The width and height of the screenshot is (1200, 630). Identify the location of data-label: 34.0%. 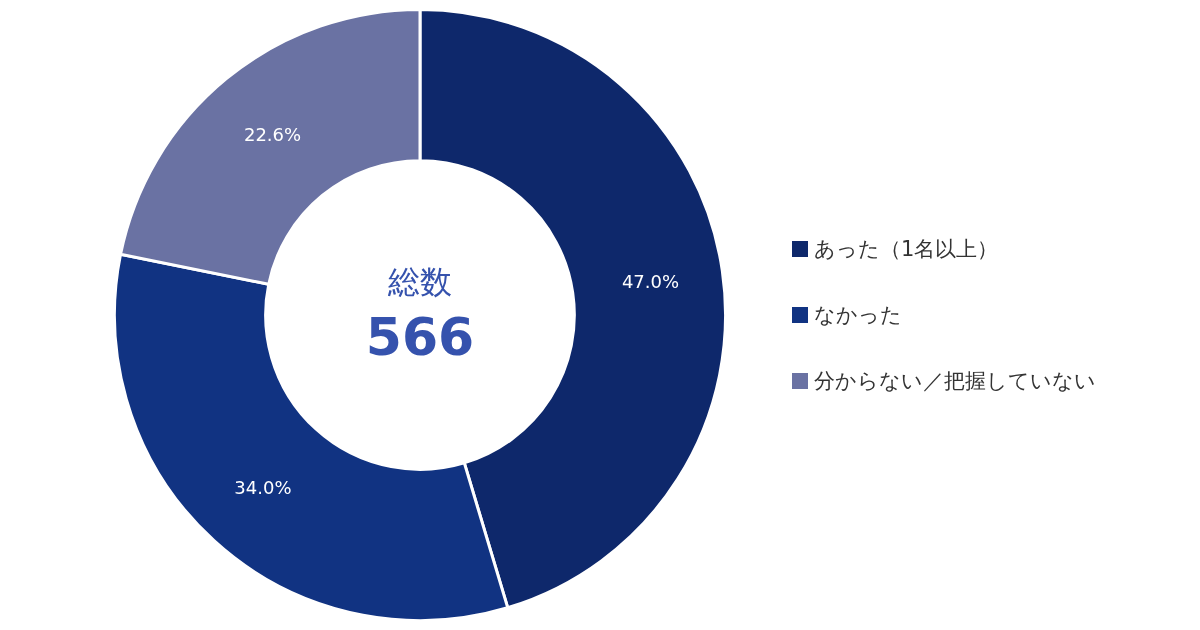
(263, 487).